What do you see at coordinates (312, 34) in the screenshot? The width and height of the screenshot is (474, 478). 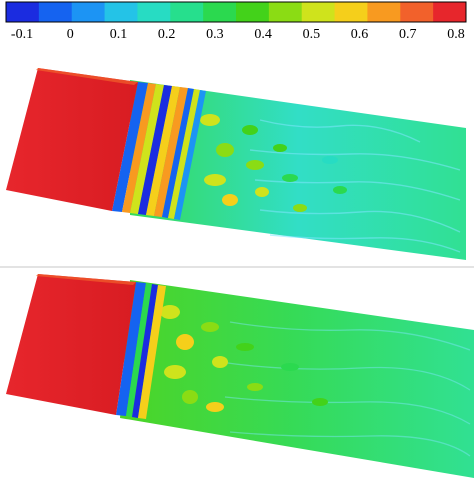 I see `colorbar-tick-label: 0.5` at bounding box center [312, 34].